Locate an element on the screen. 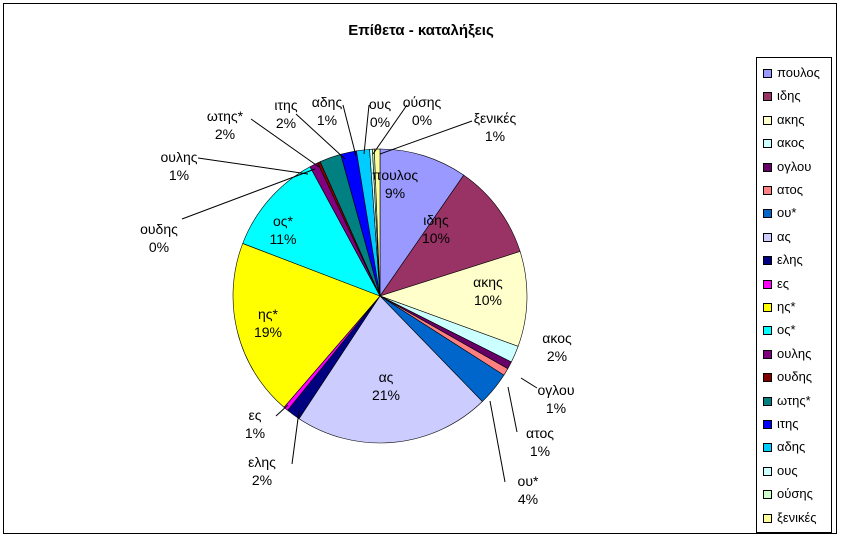  legend-item: ες is located at coordinates (794, 284).